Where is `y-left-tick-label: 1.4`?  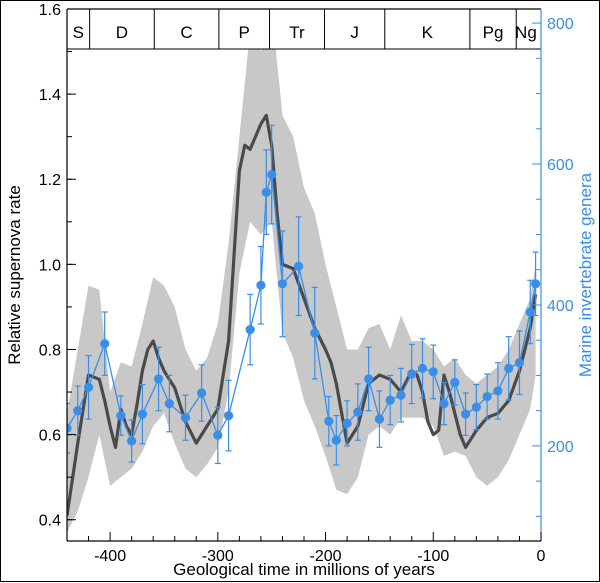 y-left-tick-label: 1.4 is located at coordinates (50, 95).